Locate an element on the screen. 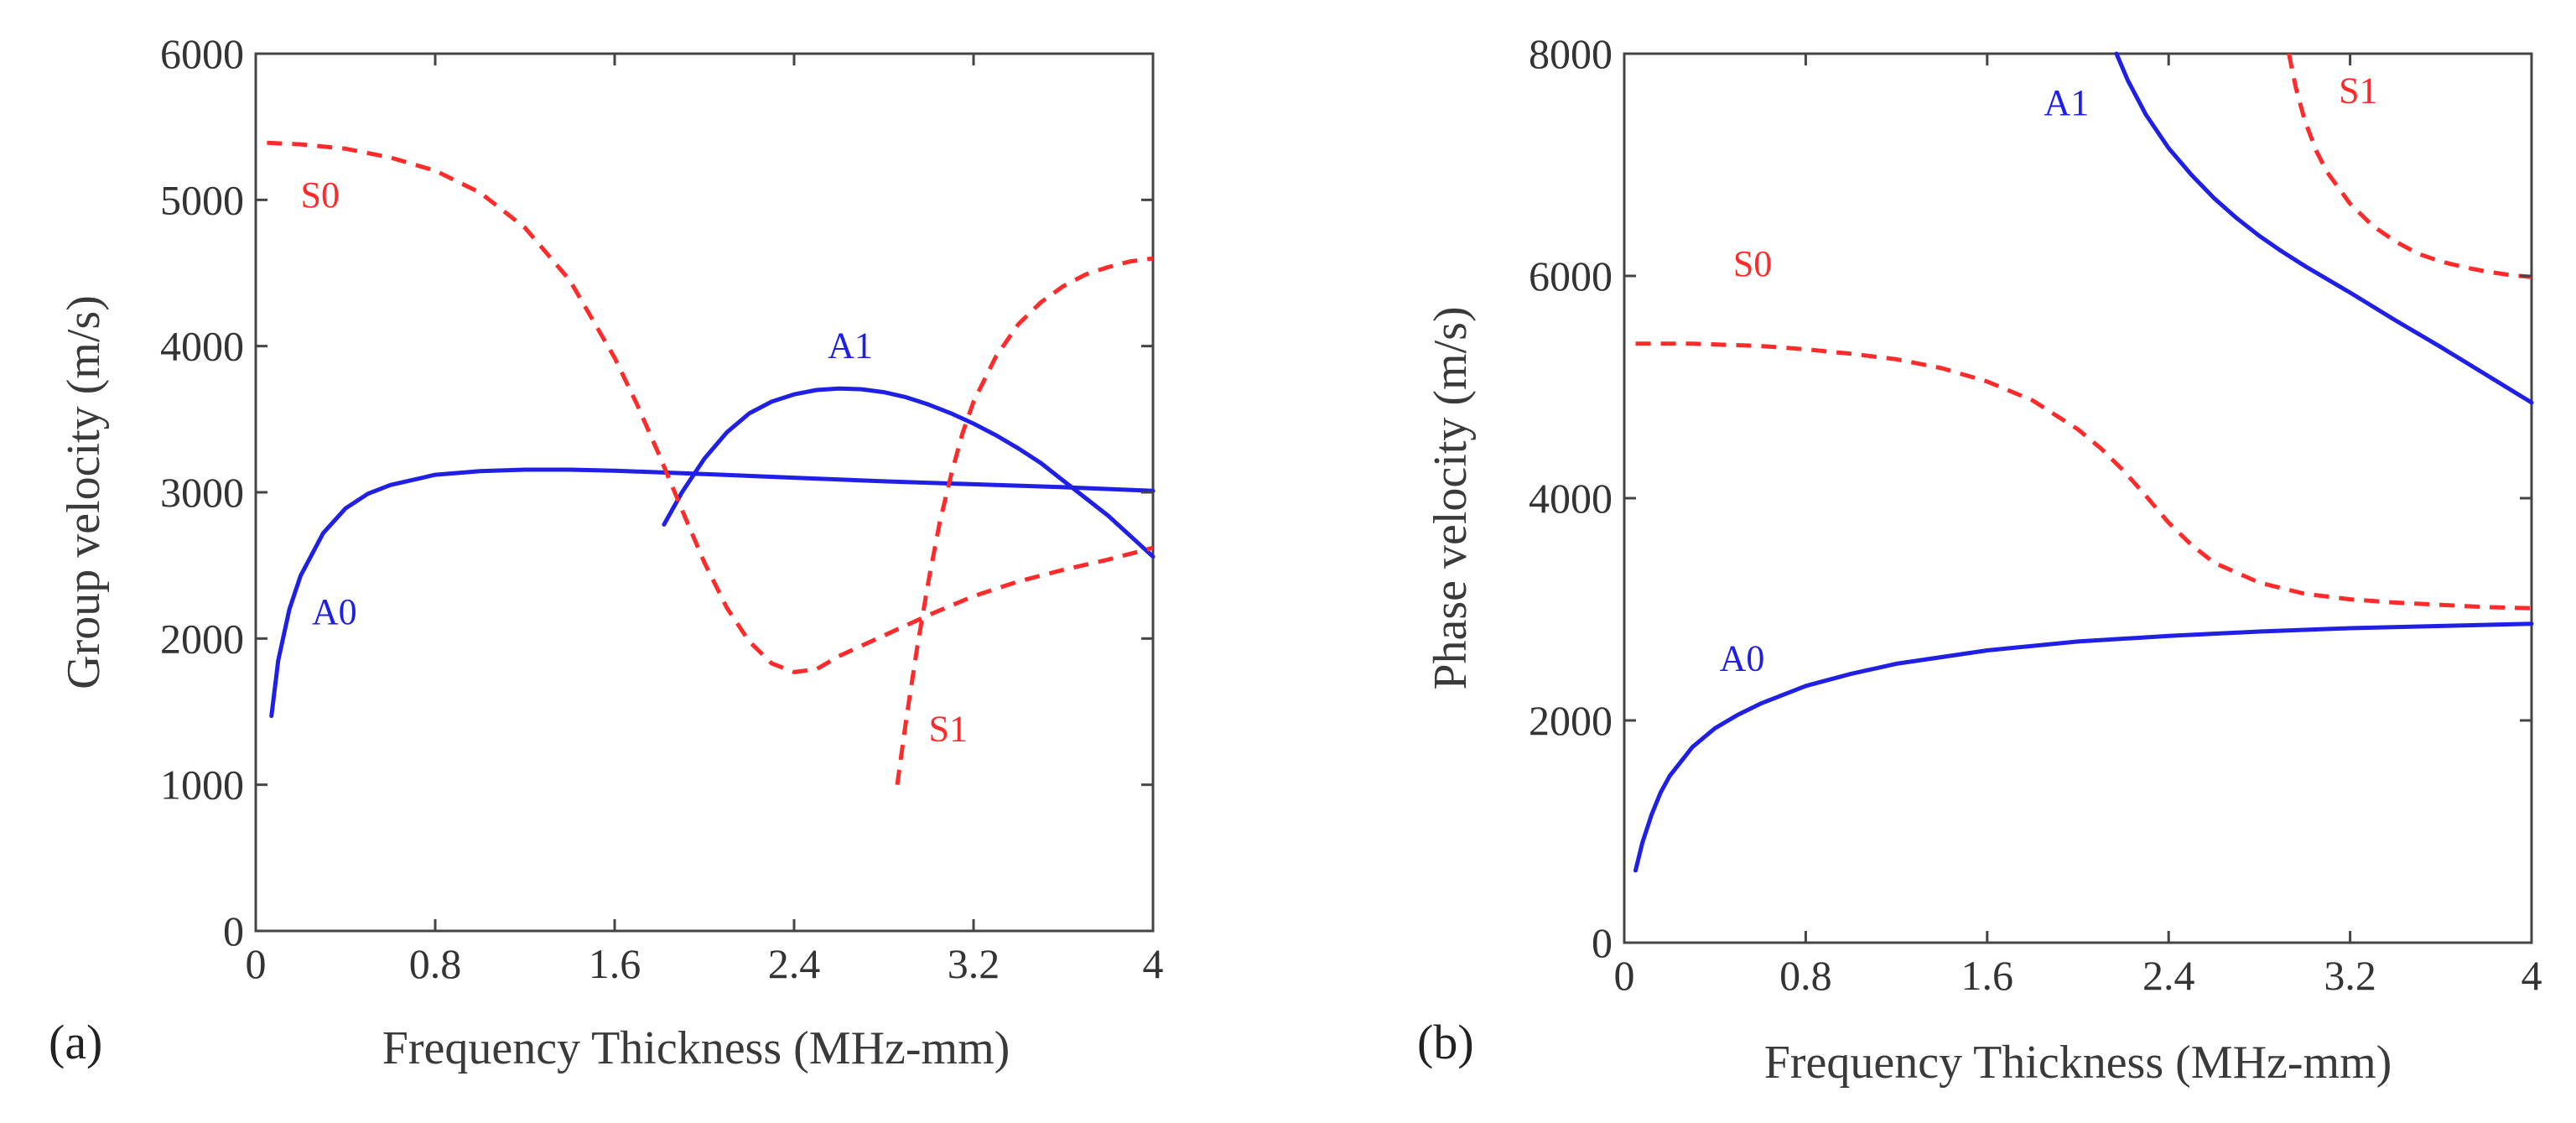 This screenshot has width=2576, height=1123. y-tick-label: 5000 is located at coordinates (202, 200).